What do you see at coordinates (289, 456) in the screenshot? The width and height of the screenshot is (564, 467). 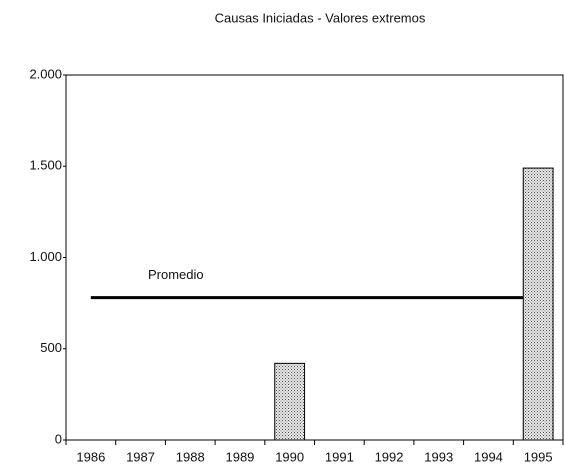 I see `x-tick-label: 1990` at bounding box center [289, 456].